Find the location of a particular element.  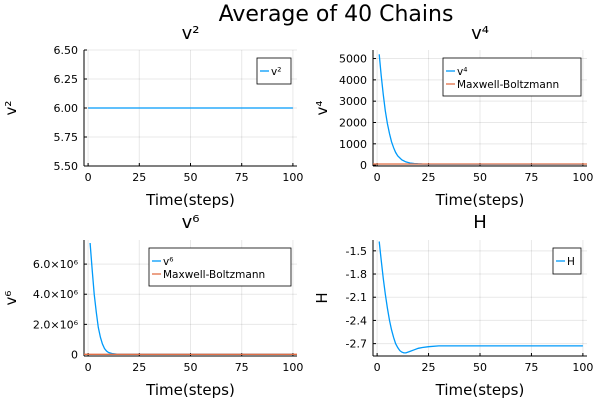

panel-1-legend-label-1: v² is located at coordinates (276, 72).